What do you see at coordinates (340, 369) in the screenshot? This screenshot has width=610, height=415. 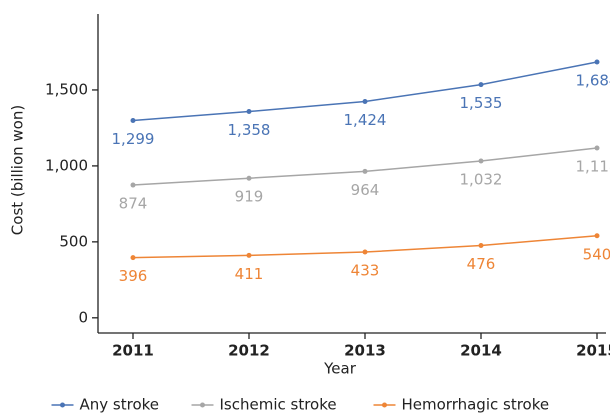 I see `x-axis-label: Year` at bounding box center [340, 369].